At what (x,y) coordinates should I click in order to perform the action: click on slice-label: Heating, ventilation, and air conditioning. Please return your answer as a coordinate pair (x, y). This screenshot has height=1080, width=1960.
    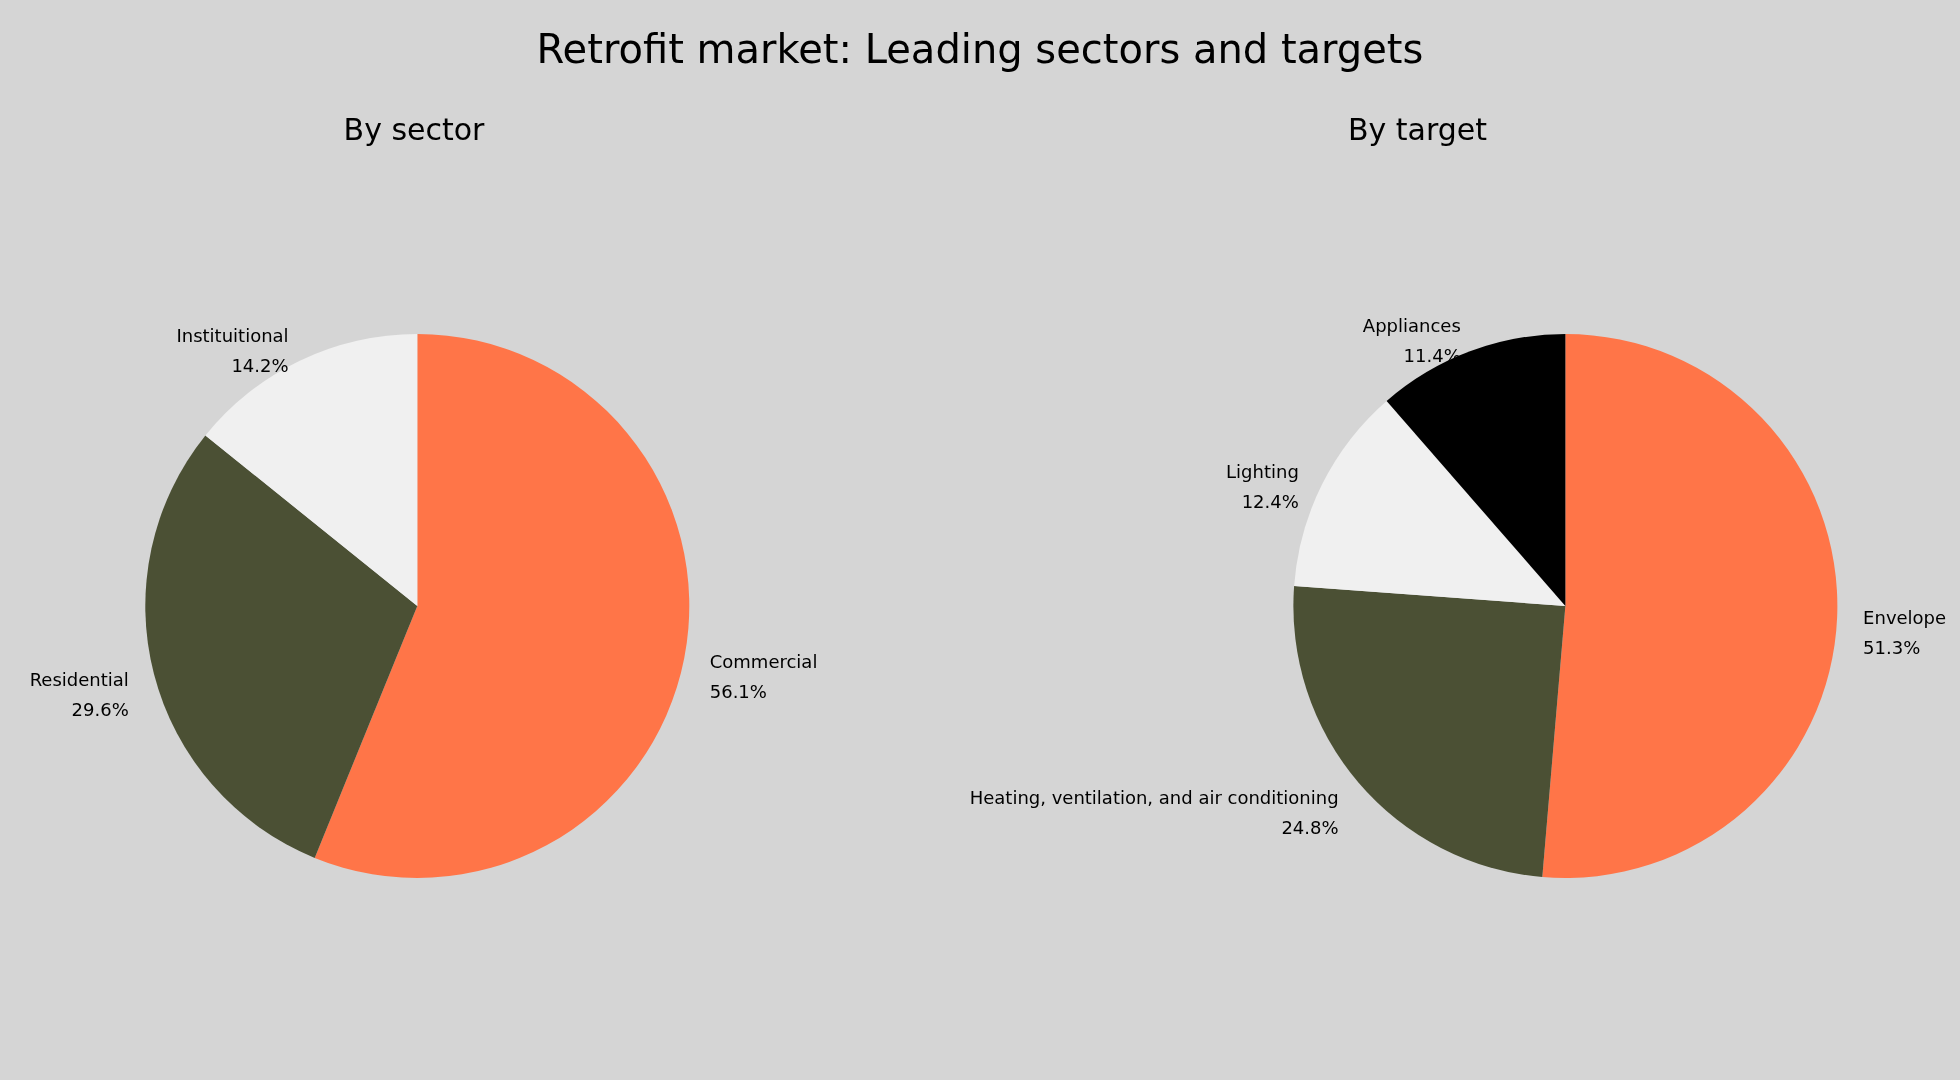
    Looking at the image, I should click on (1154, 798).